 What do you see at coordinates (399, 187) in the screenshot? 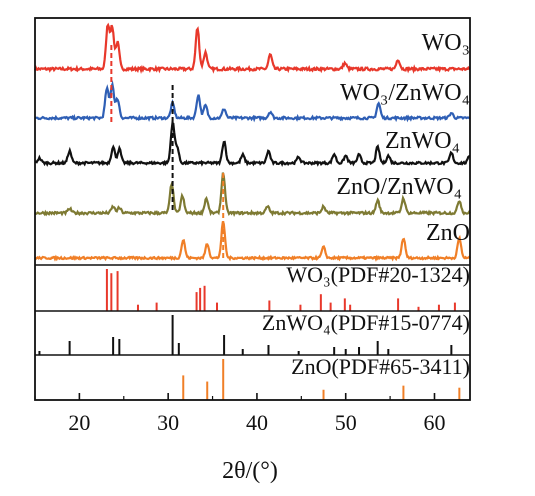
I see `series-label: ZnO/ZnWO₄` at bounding box center [399, 187].